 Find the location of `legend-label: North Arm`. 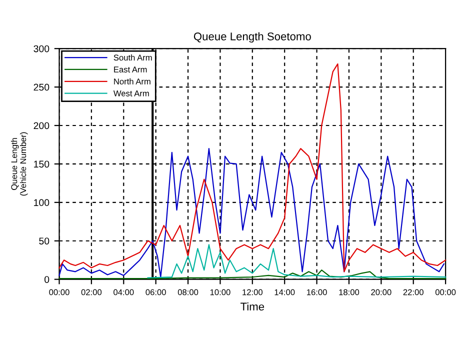

legend-label: North Arm is located at coordinates (132, 81).